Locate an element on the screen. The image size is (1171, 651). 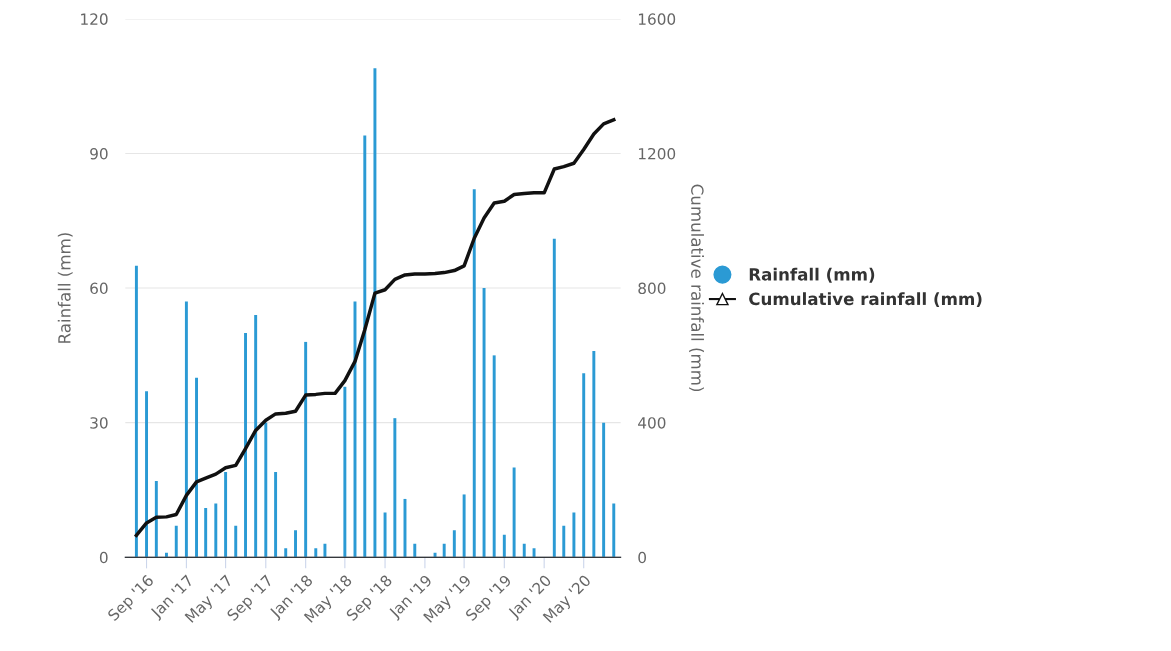
y2-tick-label: 1600 is located at coordinates (657, 19).